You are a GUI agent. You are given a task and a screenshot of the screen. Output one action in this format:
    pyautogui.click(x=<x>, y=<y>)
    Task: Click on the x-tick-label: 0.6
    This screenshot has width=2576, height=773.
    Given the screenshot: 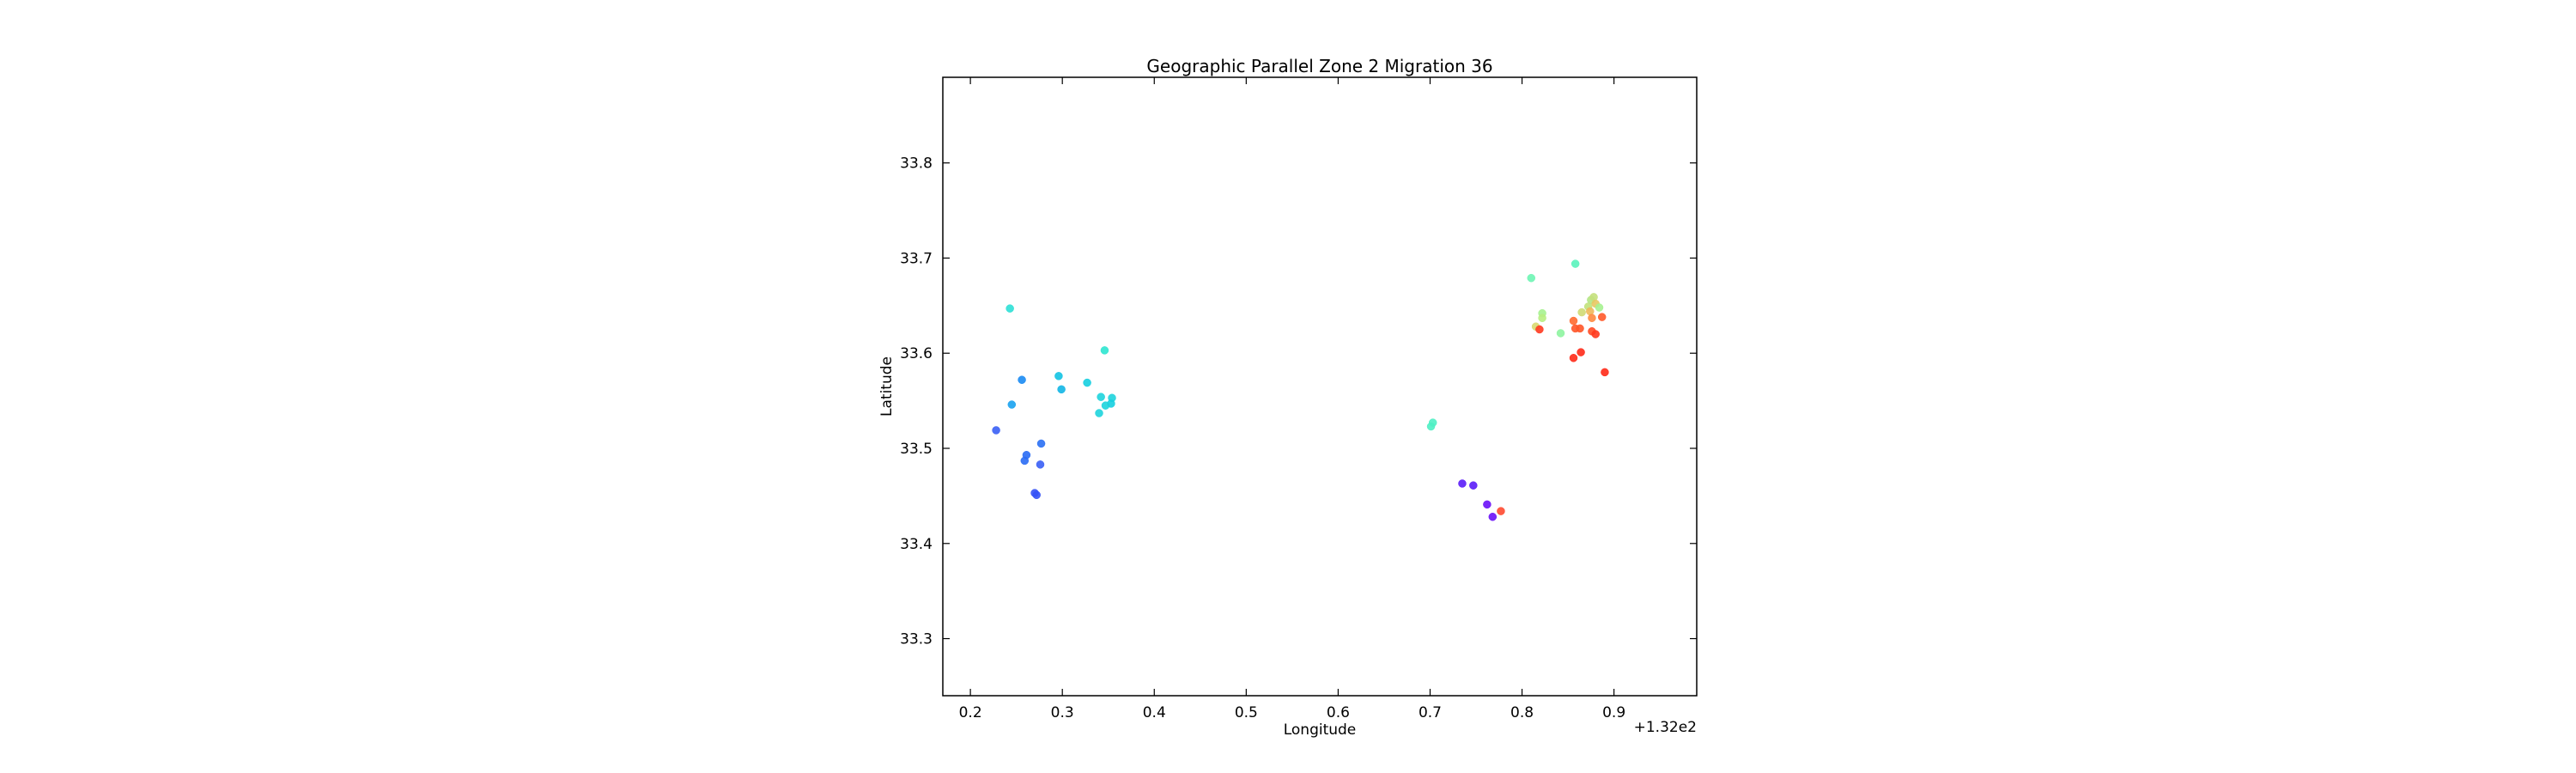 What is the action you would take?
    pyautogui.click(x=1338, y=712)
    